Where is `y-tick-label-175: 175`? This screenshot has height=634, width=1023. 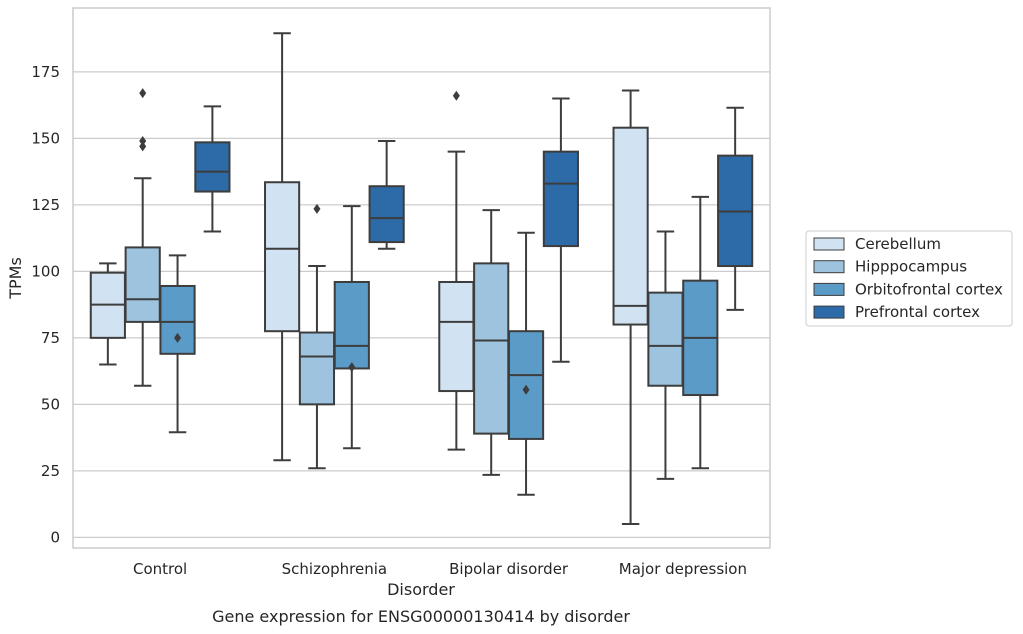
y-tick-label-175: 175 is located at coordinates (45, 72).